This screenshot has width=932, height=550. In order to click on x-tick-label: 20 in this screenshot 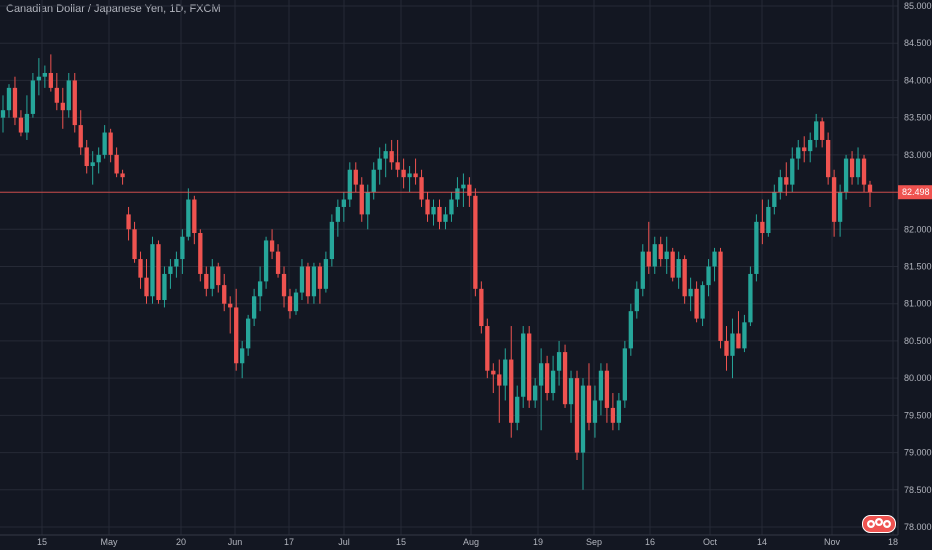, I will do `click(181, 542)`.